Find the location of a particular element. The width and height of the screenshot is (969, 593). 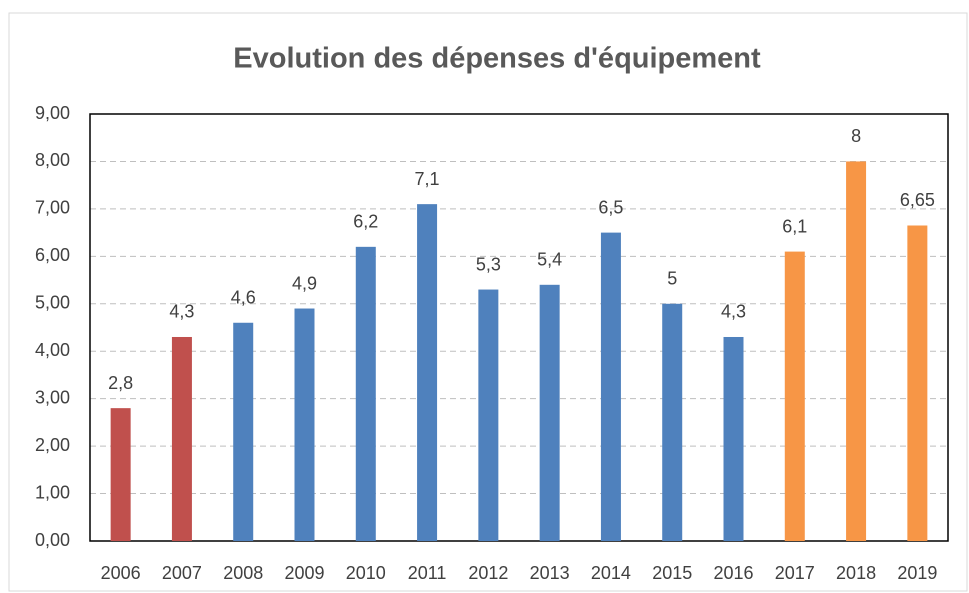

data-label: 6,2 is located at coordinates (365, 222).